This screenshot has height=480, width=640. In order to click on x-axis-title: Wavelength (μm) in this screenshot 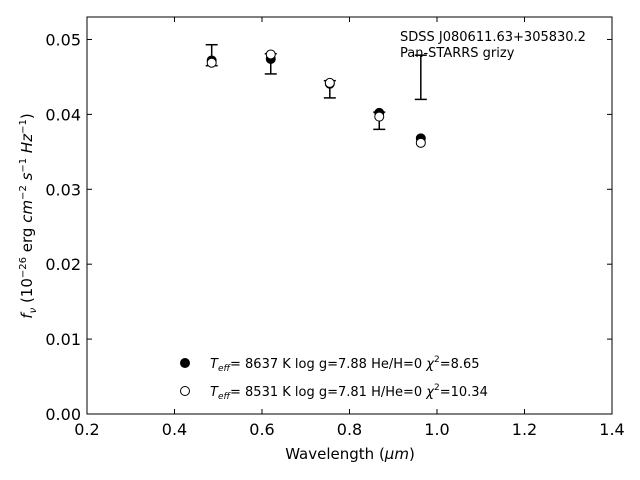, I will do `click(350, 454)`.